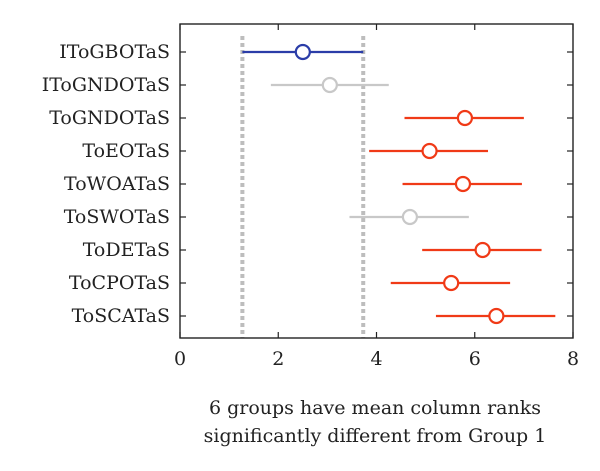 The image size is (600, 471). Describe the element at coordinates (106, 85) in the screenshot. I see `y-tick-label-IToGNDOTaS: IToGNDOTaS` at that location.